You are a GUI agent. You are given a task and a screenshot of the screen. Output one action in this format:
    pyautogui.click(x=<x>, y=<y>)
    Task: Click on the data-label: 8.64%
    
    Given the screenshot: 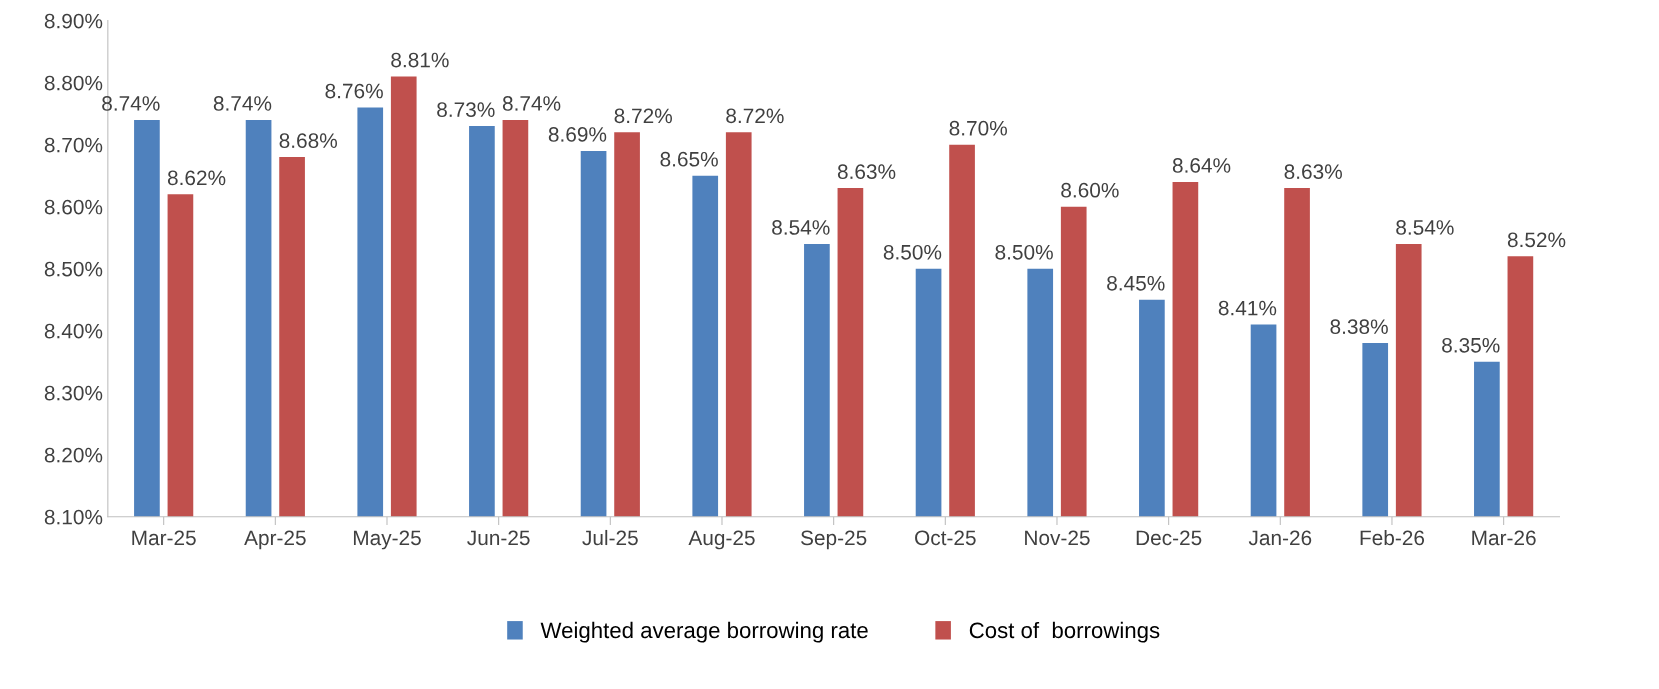 What is the action you would take?
    pyautogui.click(x=1201, y=165)
    